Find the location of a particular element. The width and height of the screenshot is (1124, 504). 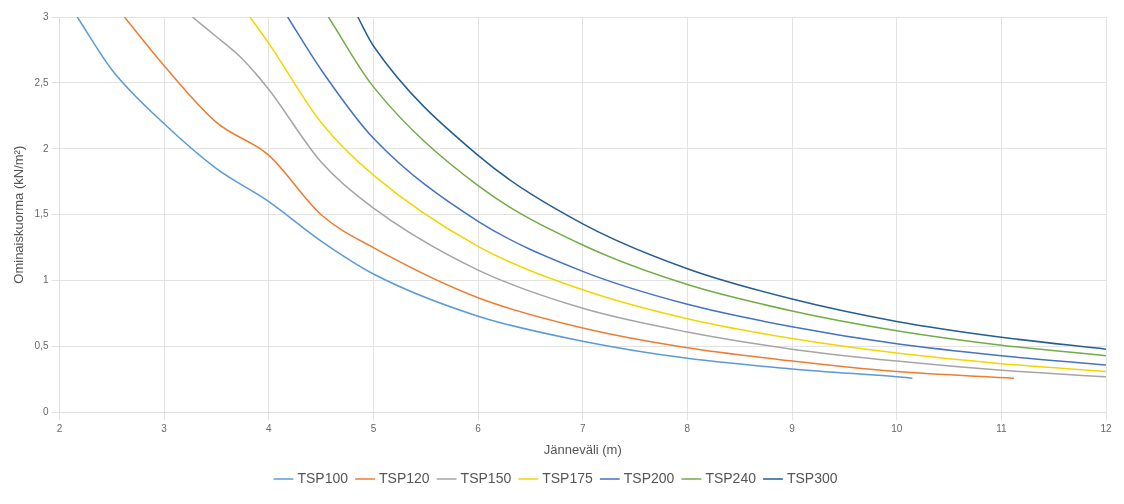

x-tick-label: 12 is located at coordinates (1106, 429).